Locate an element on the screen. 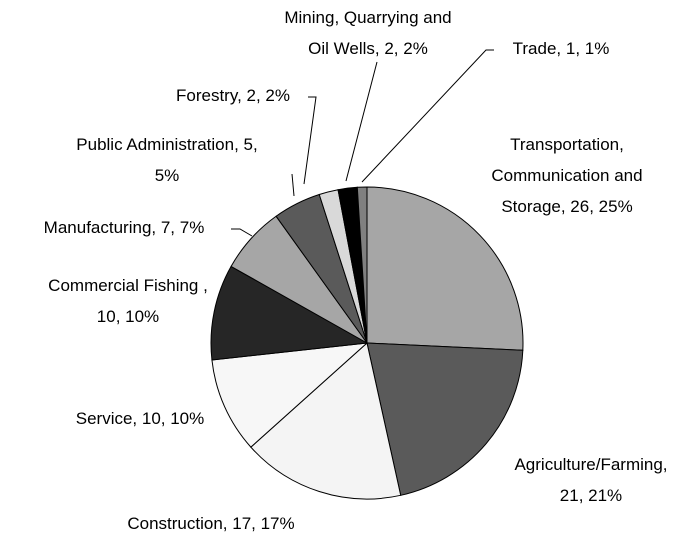 The image size is (691, 539). slice-label-line: 5% is located at coordinates (167, 175).